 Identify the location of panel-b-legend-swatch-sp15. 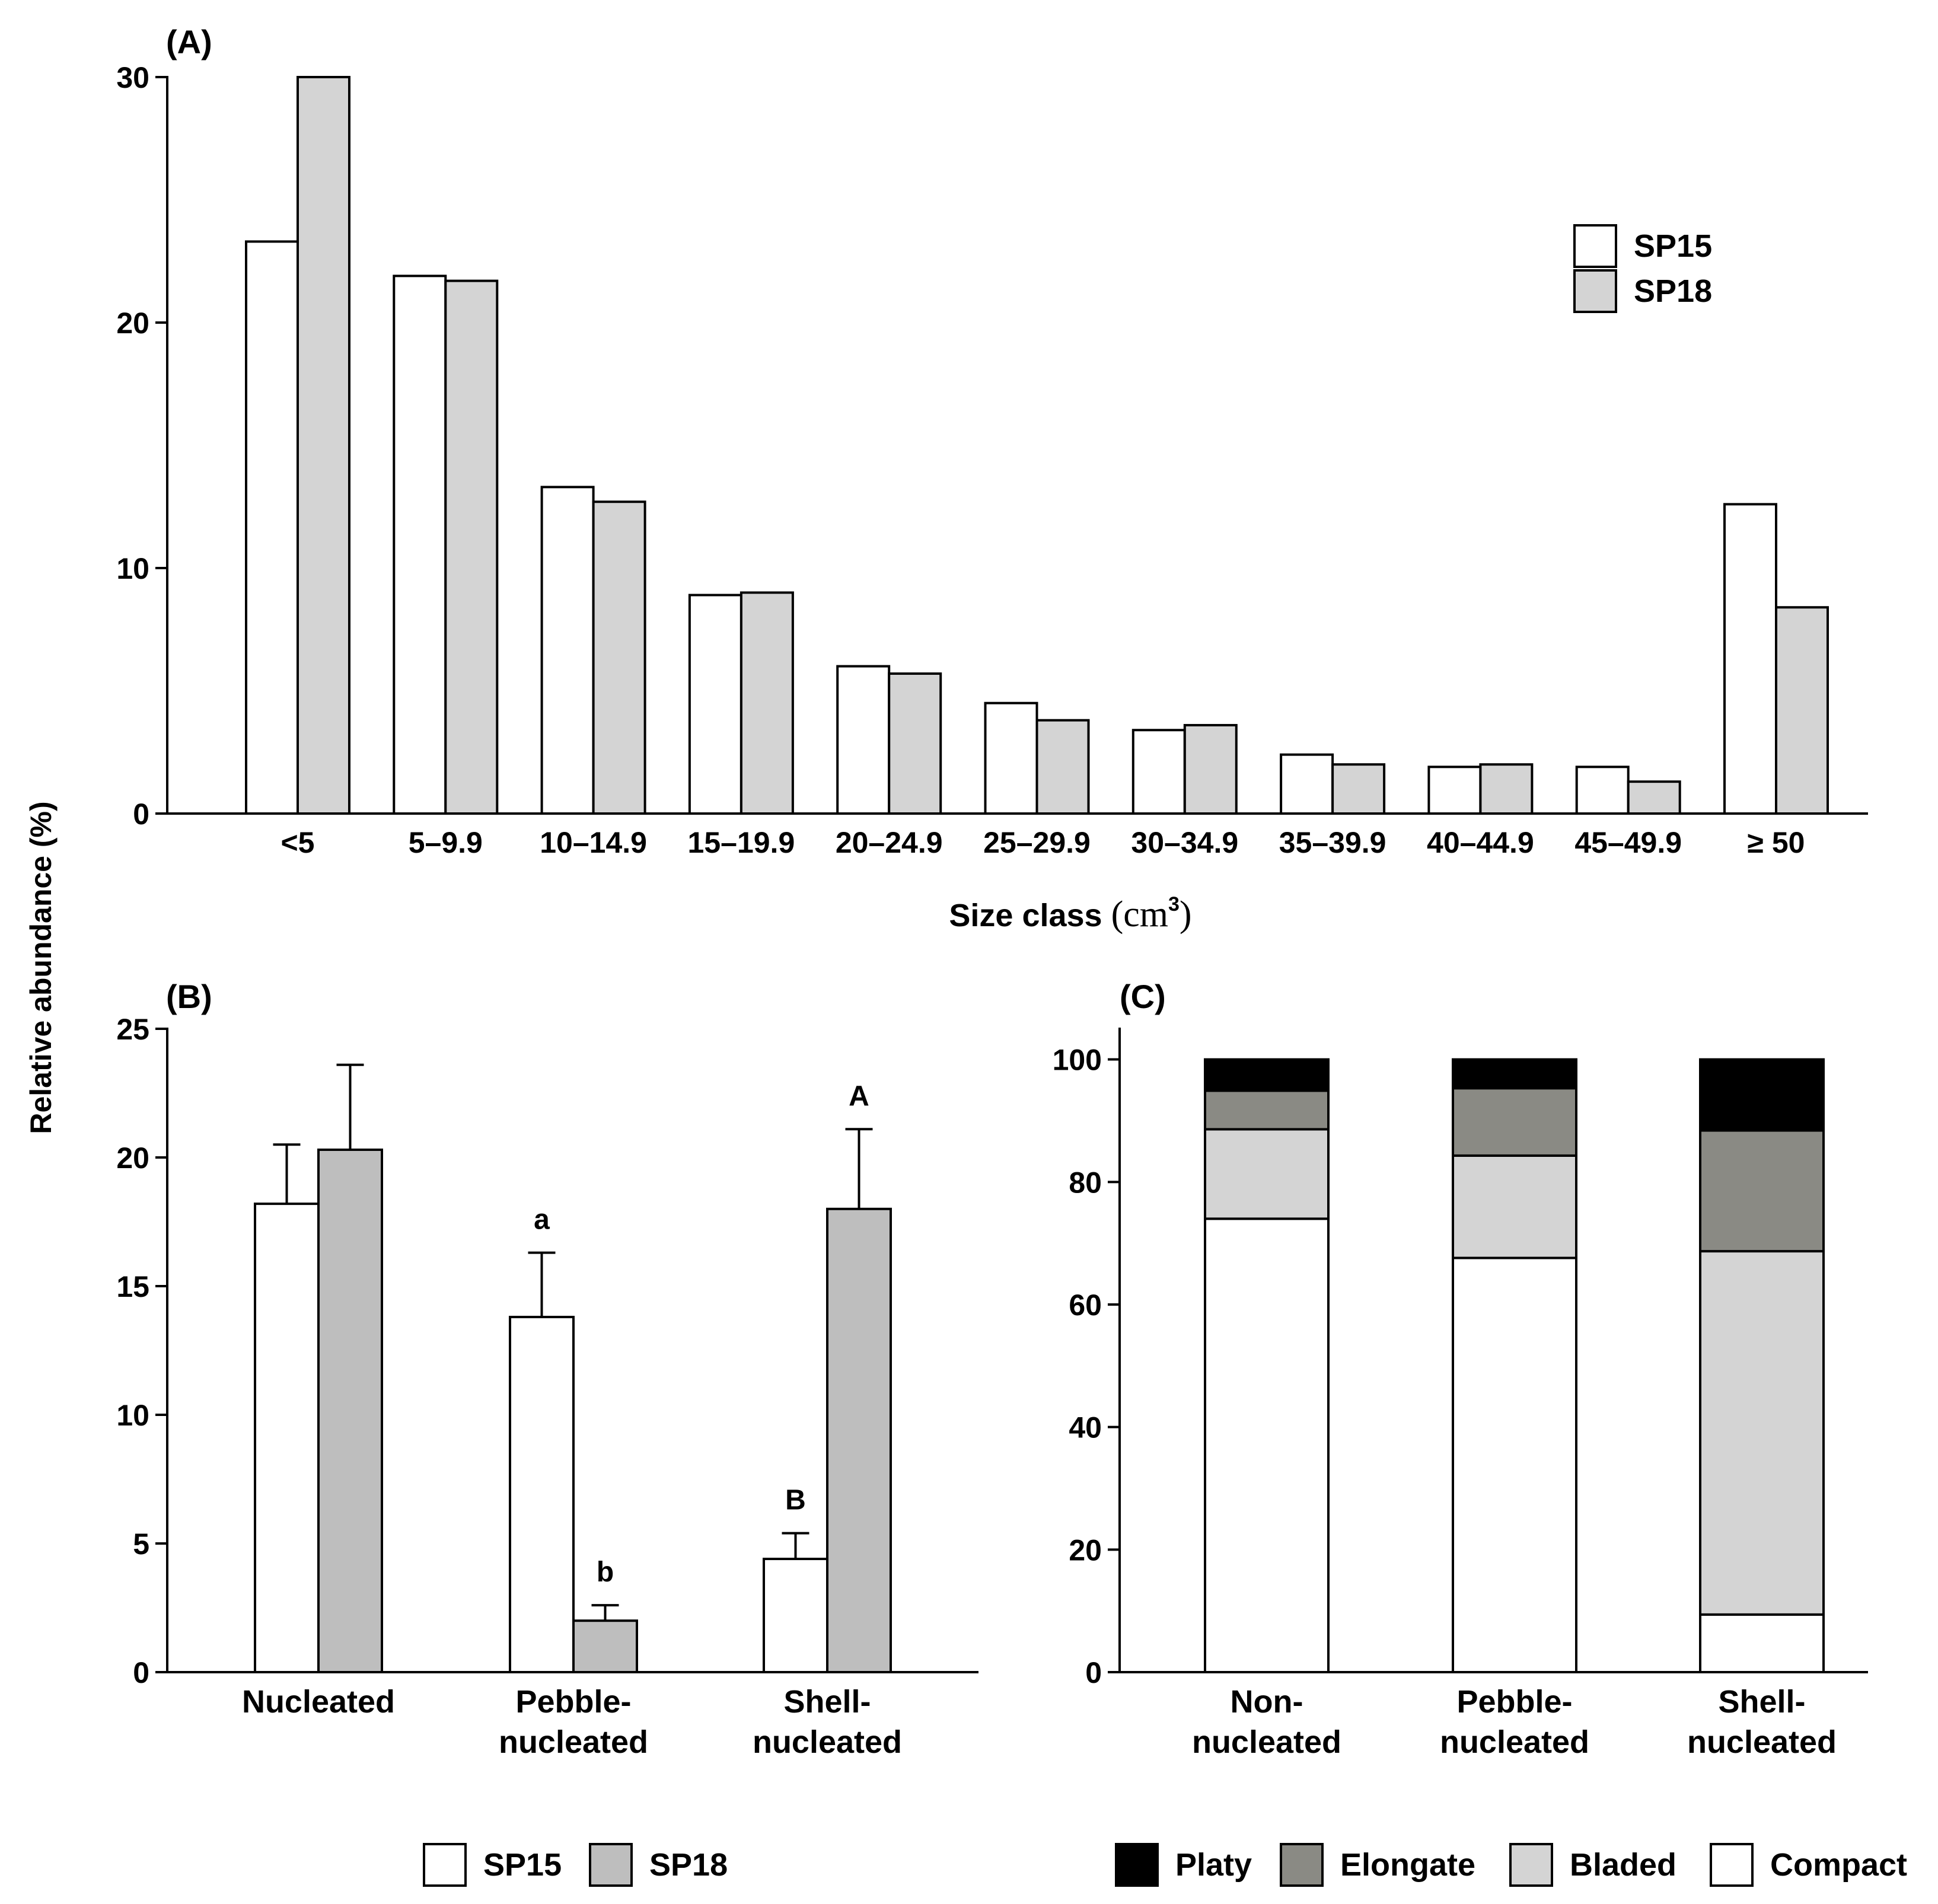
(445, 1865).